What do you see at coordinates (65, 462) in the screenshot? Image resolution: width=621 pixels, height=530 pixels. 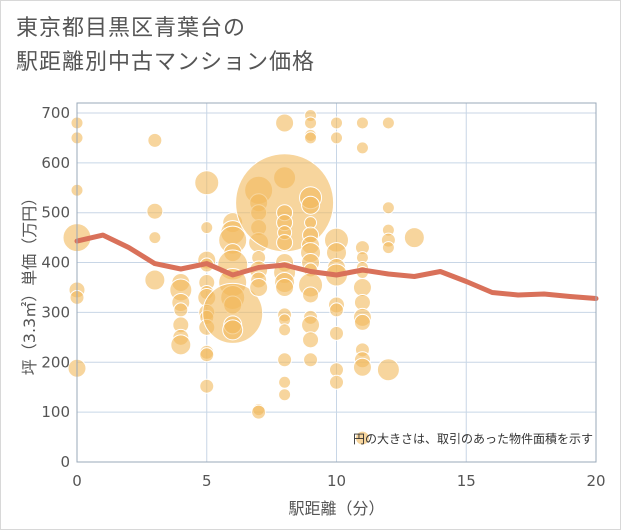 I see `y-tick-label: 0` at bounding box center [65, 462].